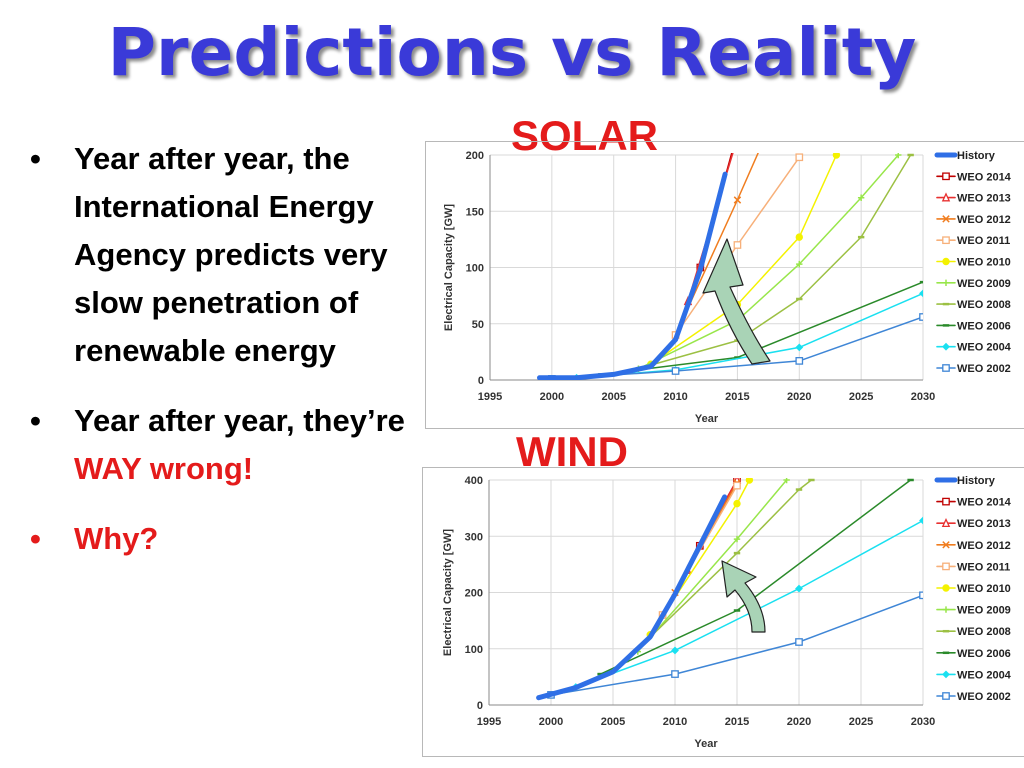 This screenshot has height=768, width=1024. Describe the element at coordinates (239, 420) in the screenshot. I see `bullet-text: Year after year, they’re` at that location.